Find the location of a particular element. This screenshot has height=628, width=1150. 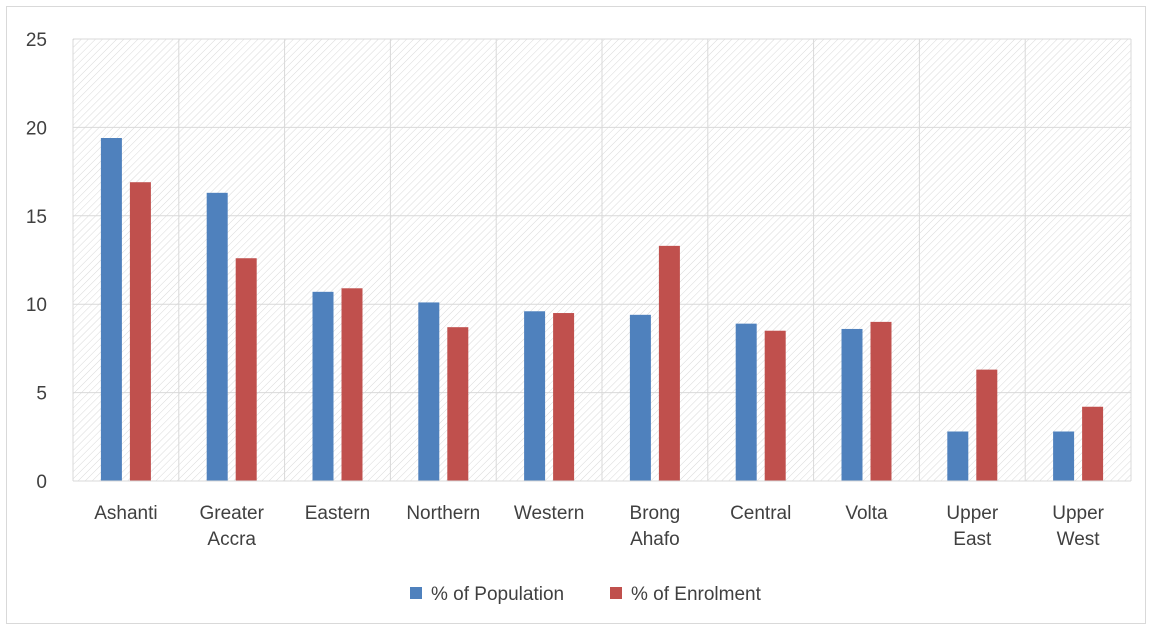

legend-swatch-population is located at coordinates (416, 593).